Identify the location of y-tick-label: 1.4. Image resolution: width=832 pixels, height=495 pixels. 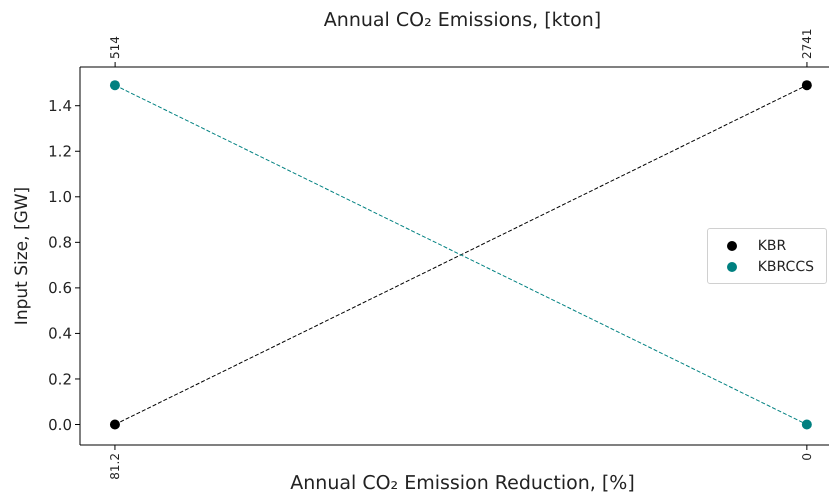
(60, 106).